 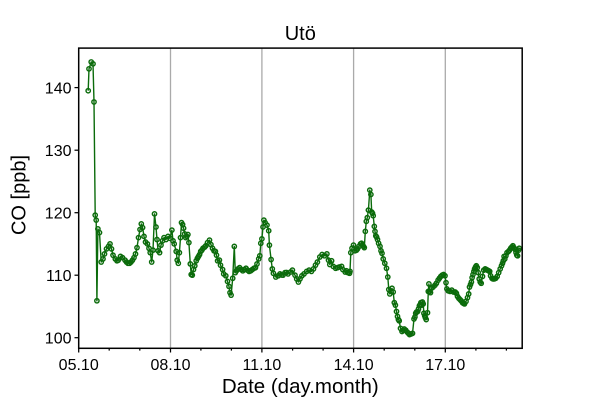 What do you see at coordinates (170, 365) in the screenshot?
I see `svg-text: 08.10` at bounding box center [170, 365].